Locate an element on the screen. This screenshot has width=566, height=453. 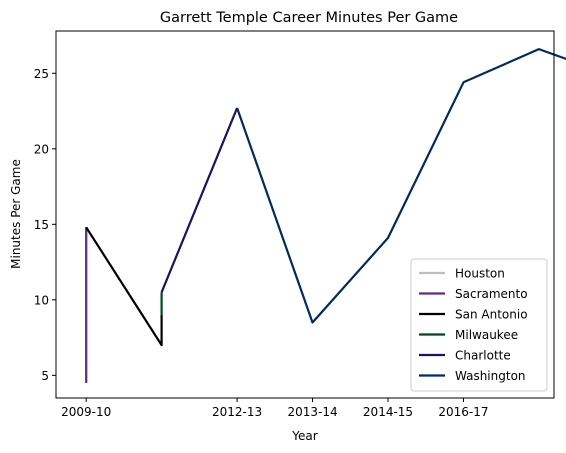
x-tick-label-1: 2012-13 is located at coordinates (237, 412).